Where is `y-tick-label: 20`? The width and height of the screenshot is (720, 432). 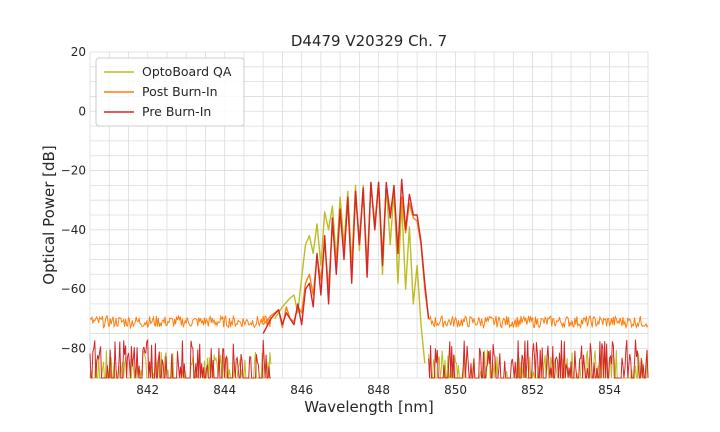 y-tick-label: 20 is located at coordinates (78, 52).